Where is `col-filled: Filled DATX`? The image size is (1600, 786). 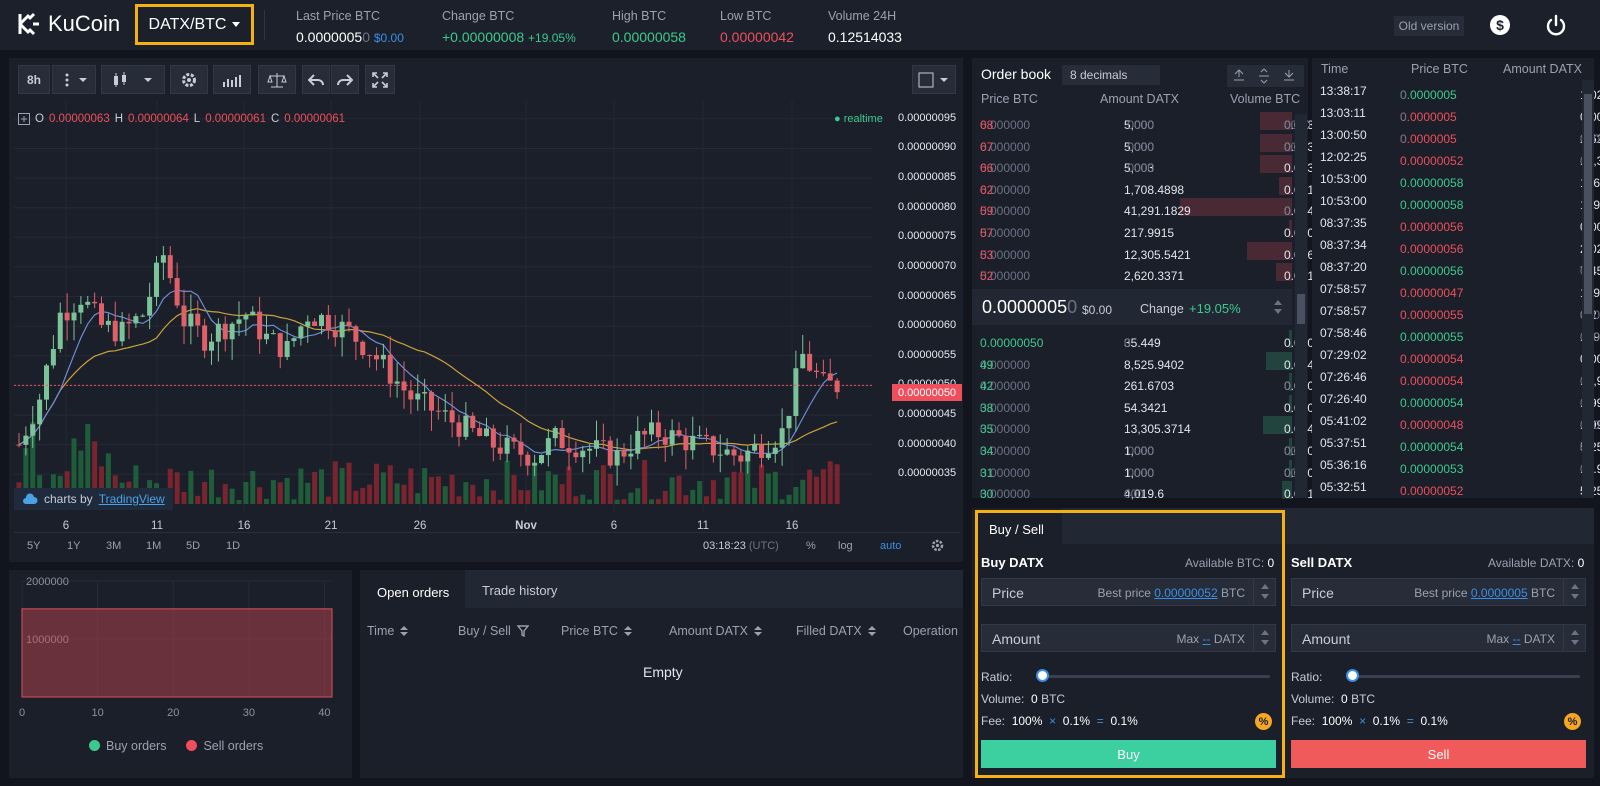 col-filled: Filled DATX is located at coordinates (836, 631).